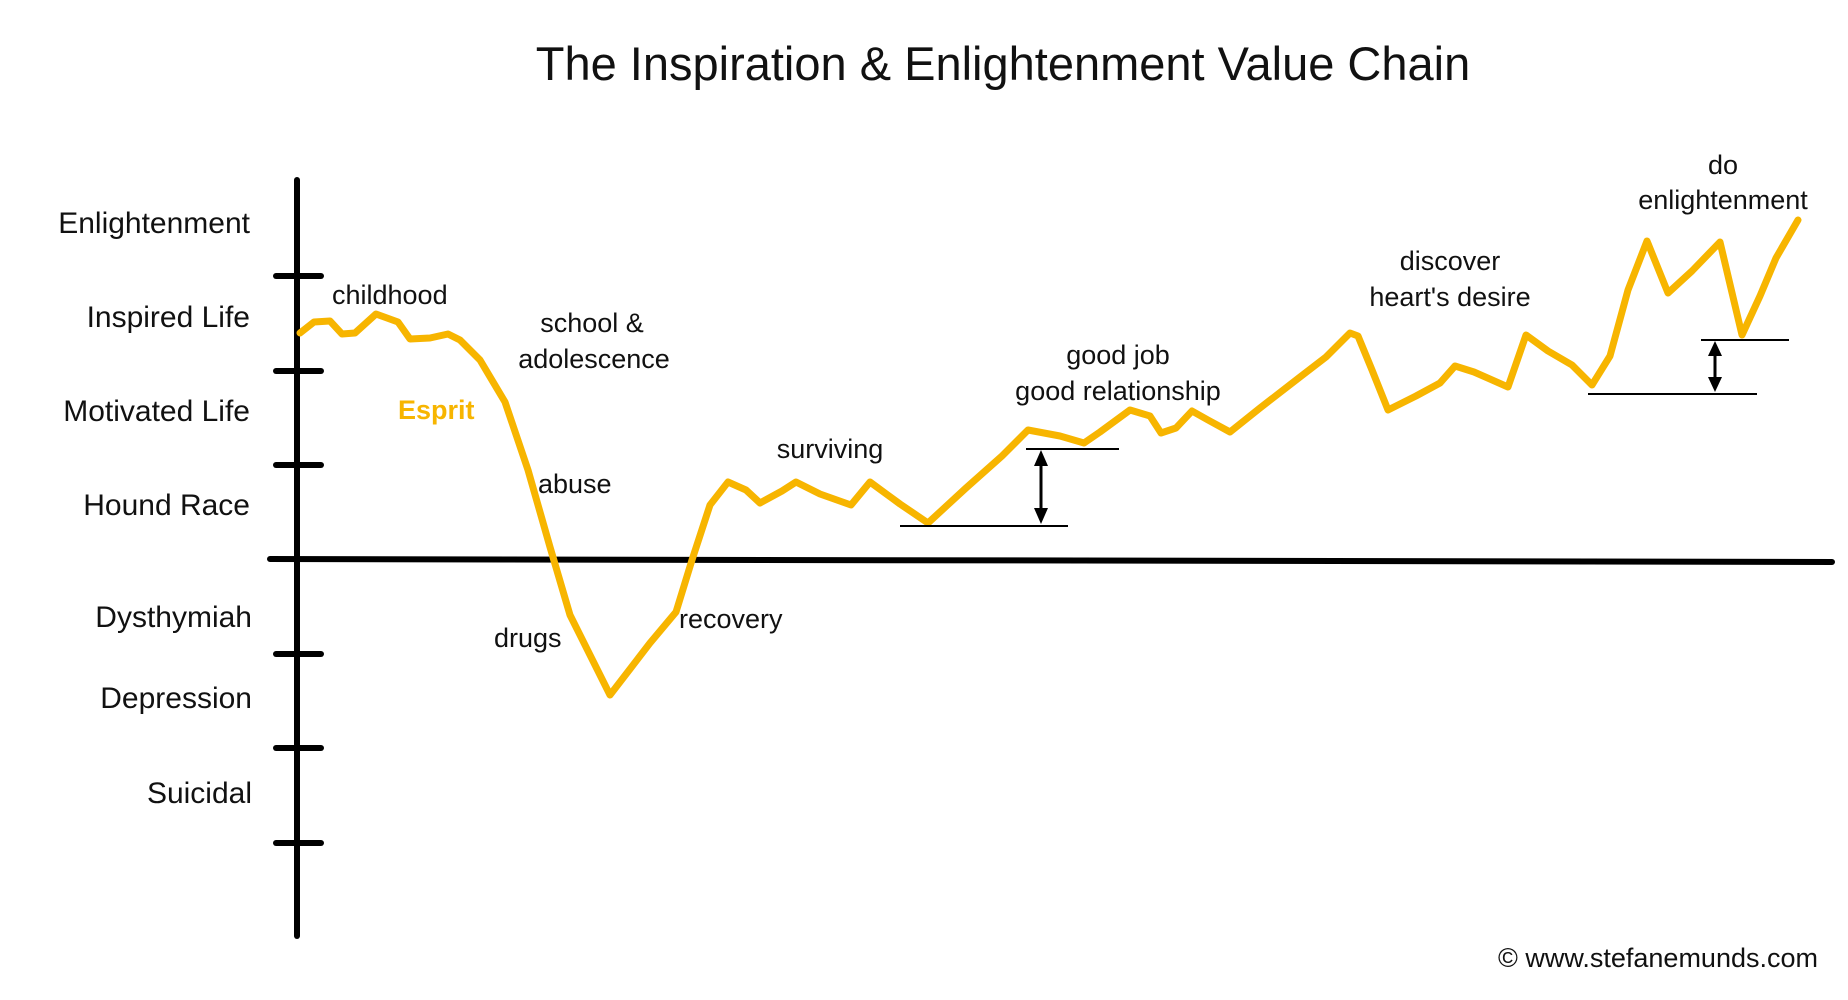  I want to click on level-label-suicidal: Suicidal, so click(199, 793).